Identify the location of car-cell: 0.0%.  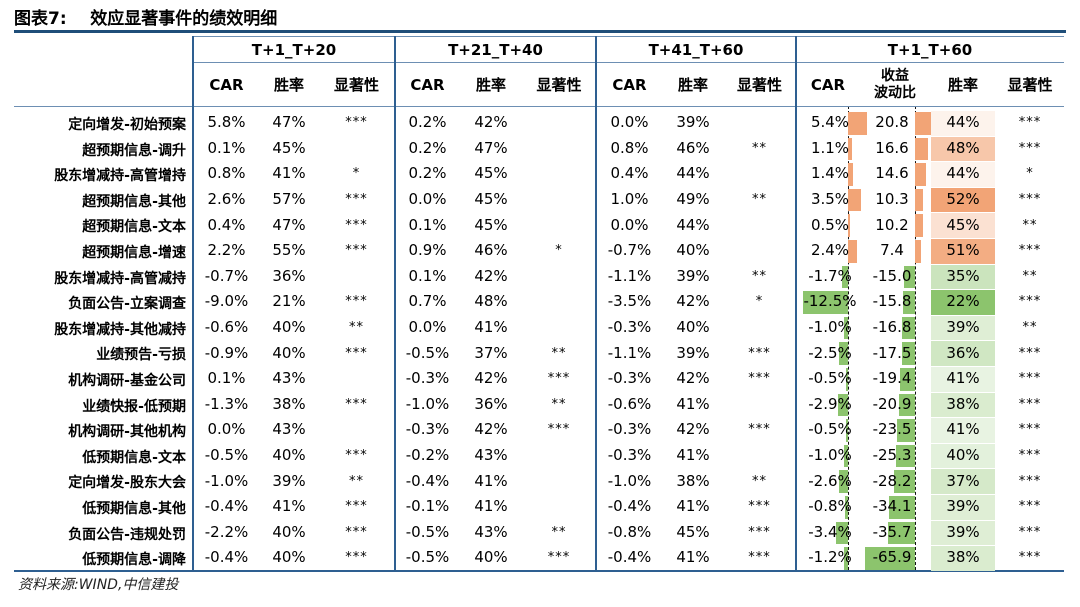
(629, 122).